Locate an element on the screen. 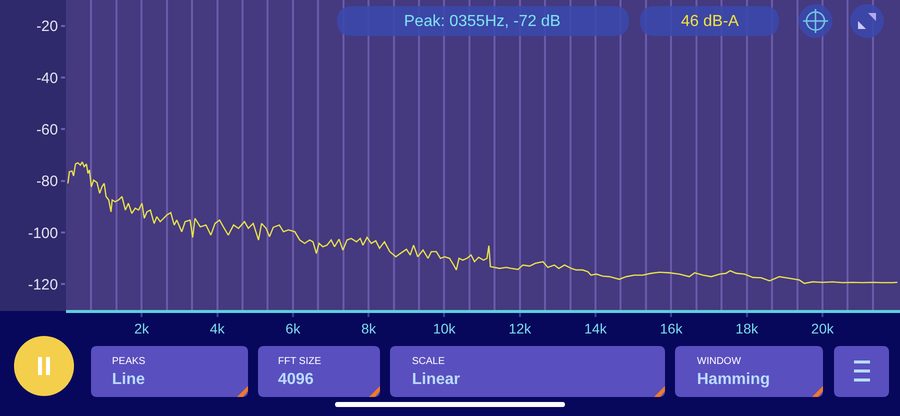  x-tick-label: 14k is located at coordinates (596, 328).